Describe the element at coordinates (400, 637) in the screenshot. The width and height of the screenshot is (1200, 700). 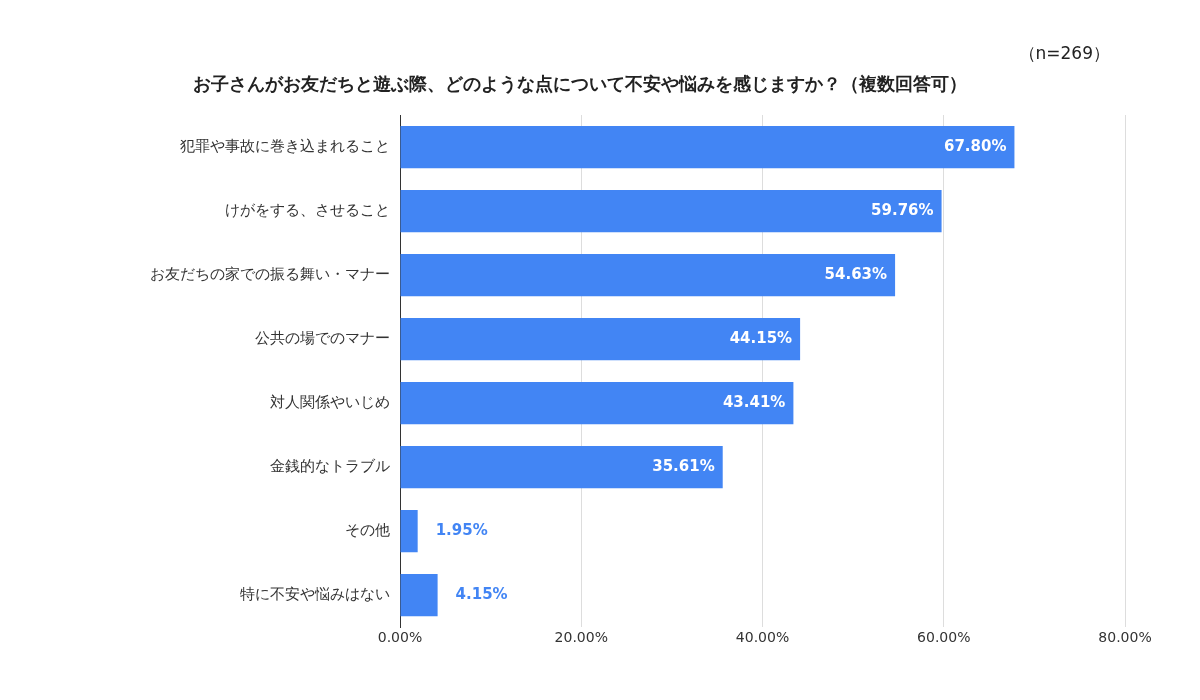
I see `x-tick-label: 0.00%` at that location.